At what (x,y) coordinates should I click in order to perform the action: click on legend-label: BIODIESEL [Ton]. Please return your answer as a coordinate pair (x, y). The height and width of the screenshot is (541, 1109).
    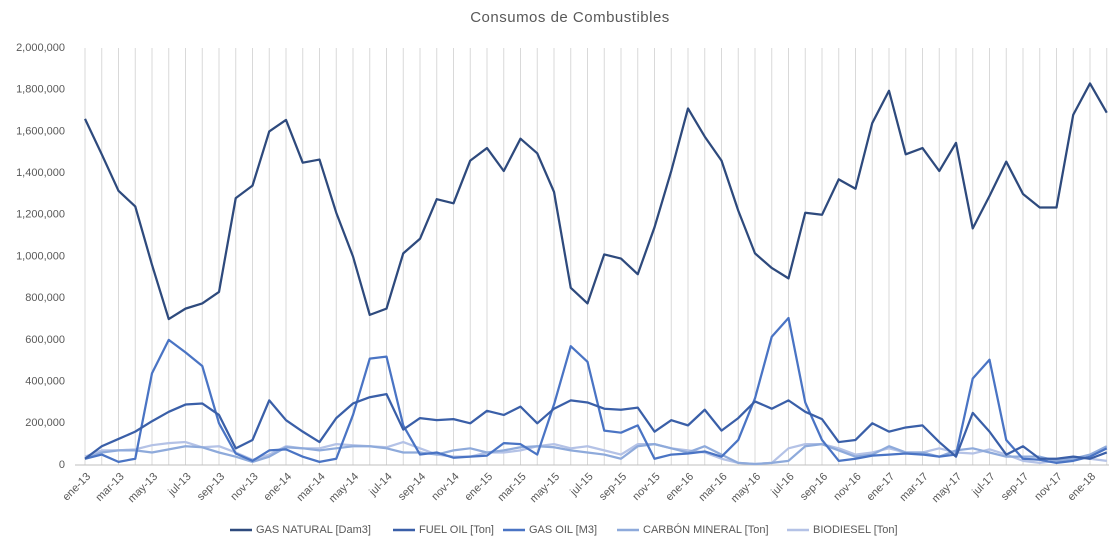
    Looking at the image, I should click on (855, 530).